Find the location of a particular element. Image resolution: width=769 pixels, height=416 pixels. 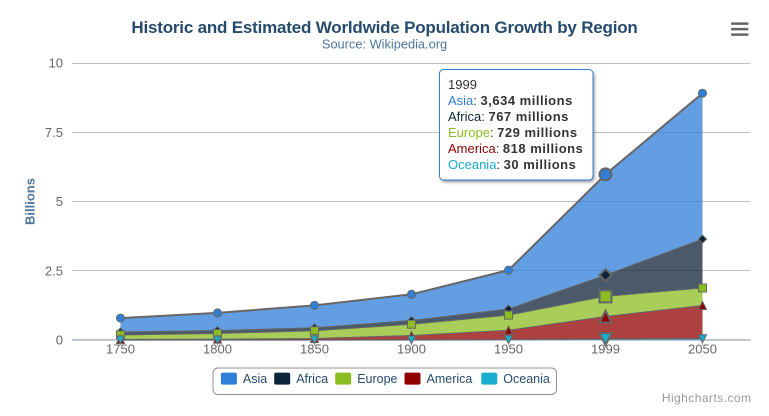

svg-text: Oceania is located at coordinates (526, 379).